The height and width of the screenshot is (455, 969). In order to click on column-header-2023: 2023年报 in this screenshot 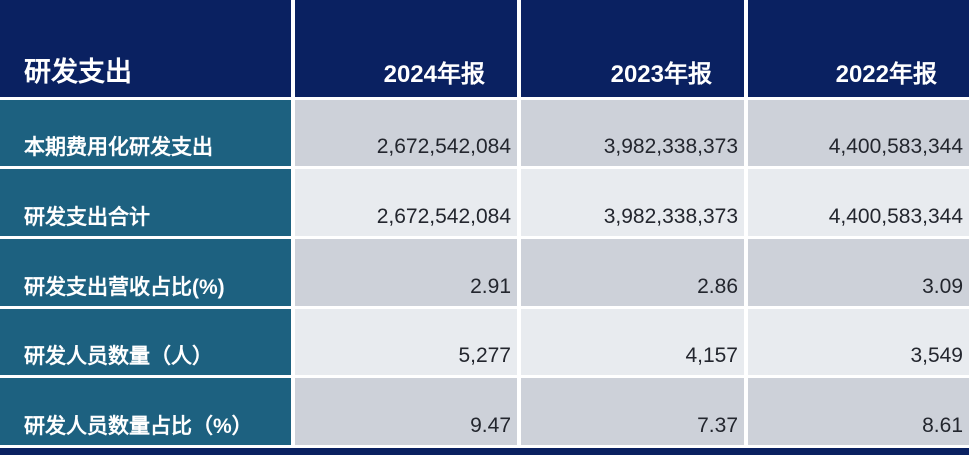, I will do `click(632, 48)`.